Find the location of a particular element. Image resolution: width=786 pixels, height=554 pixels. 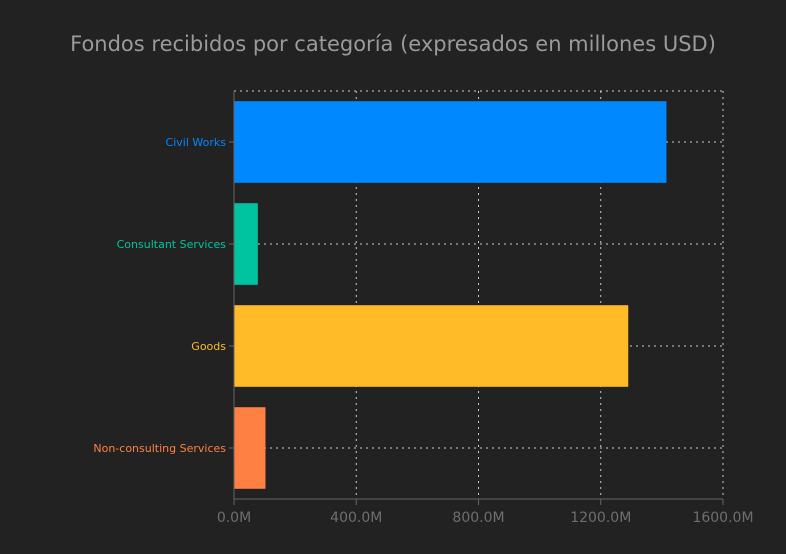

x-tick-label: 800.0M is located at coordinates (478, 518).